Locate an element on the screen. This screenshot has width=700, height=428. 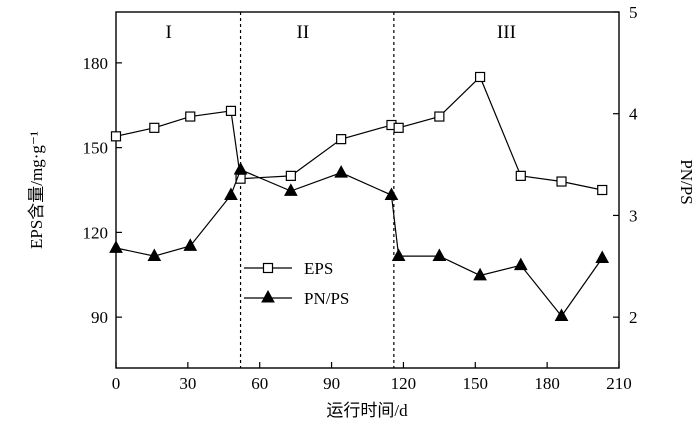
x-tick-label: 0 is located at coordinates (116, 383).